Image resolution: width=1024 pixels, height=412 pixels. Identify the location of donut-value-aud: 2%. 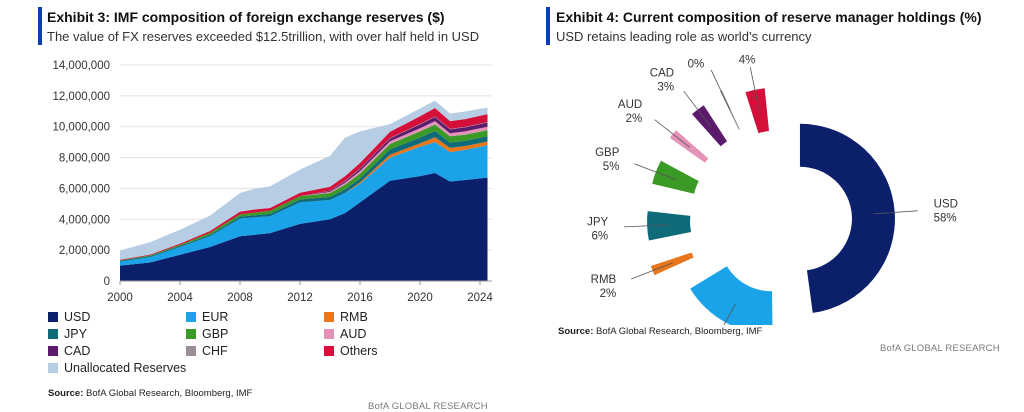
(634, 119).